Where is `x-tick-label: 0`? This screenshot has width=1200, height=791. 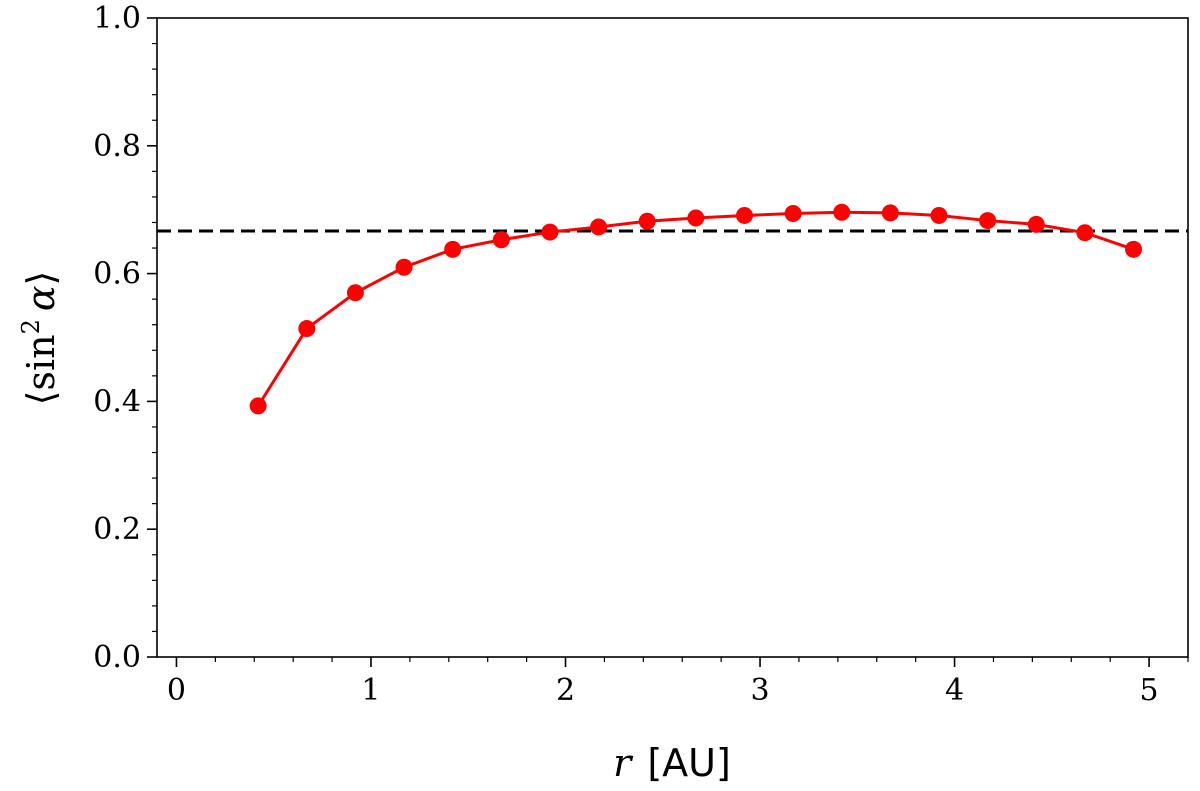
x-tick-label: 0 is located at coordinates (176, 690).